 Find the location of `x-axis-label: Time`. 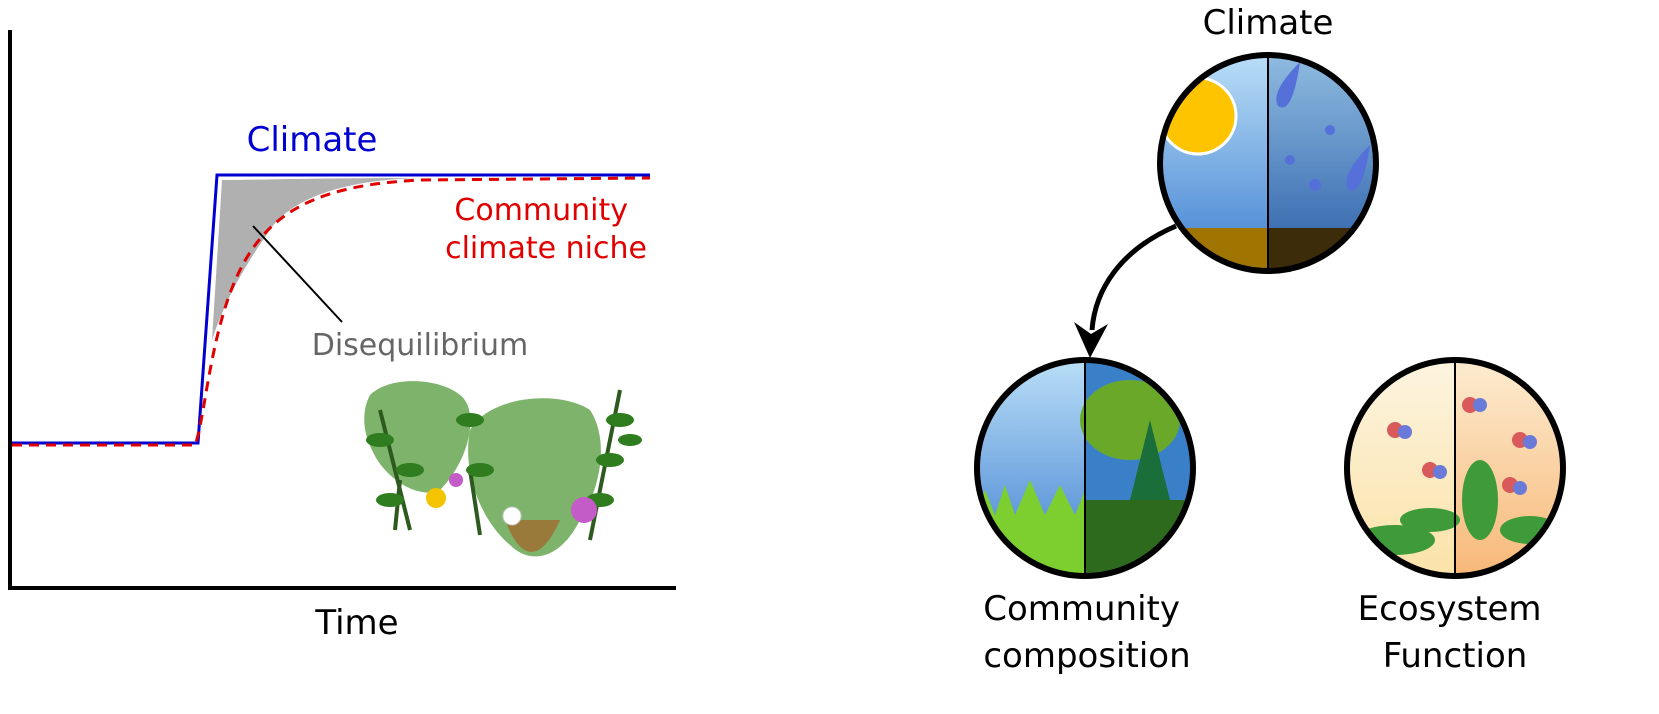

x-axis-label: Time is located at coordinates (356, 623).